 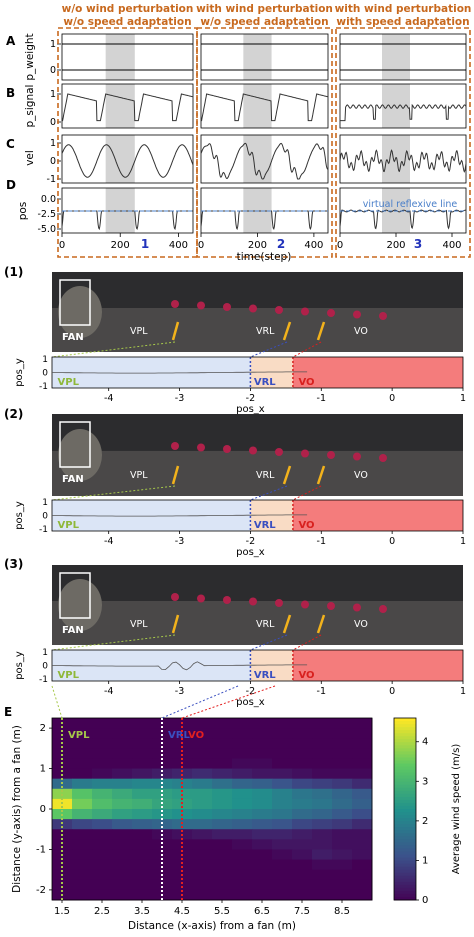 What do you see at coordinates (113, 349) in the screenshot?
I see `vpl-connector` at bounding box center [113, 349].